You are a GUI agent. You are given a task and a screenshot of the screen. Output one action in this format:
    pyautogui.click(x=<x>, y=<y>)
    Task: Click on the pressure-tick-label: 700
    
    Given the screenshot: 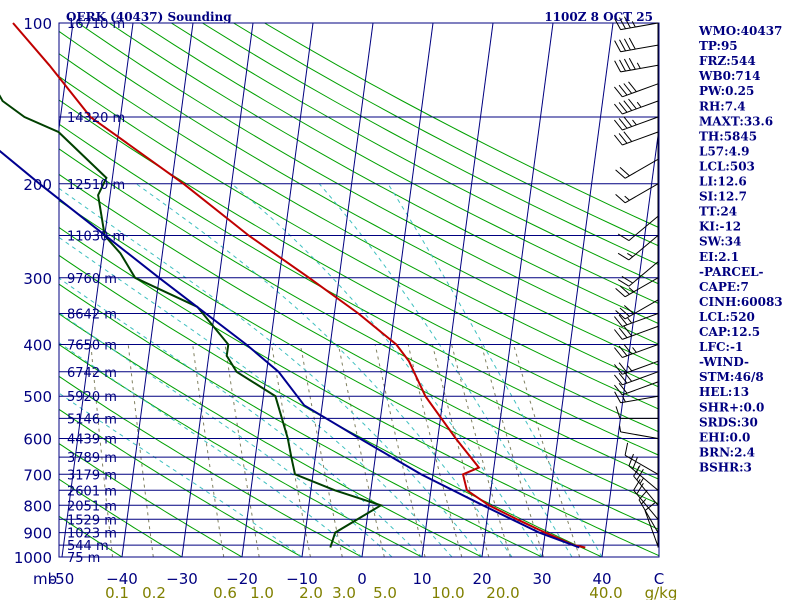 What is the action you would take?
    pyautogui.click(x=37, y=475)
    